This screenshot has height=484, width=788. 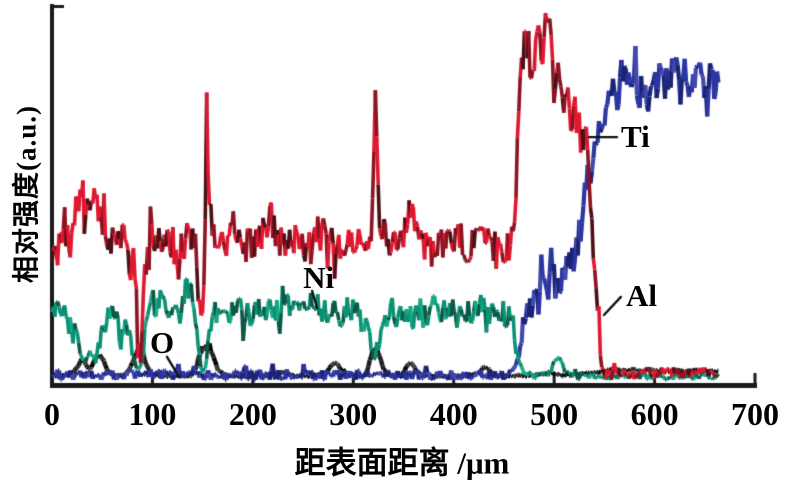 What do you see at coordinates (635, 136) in the screenshot?
I see `series-label-ti: Ti` at bounding box center [635, 136].